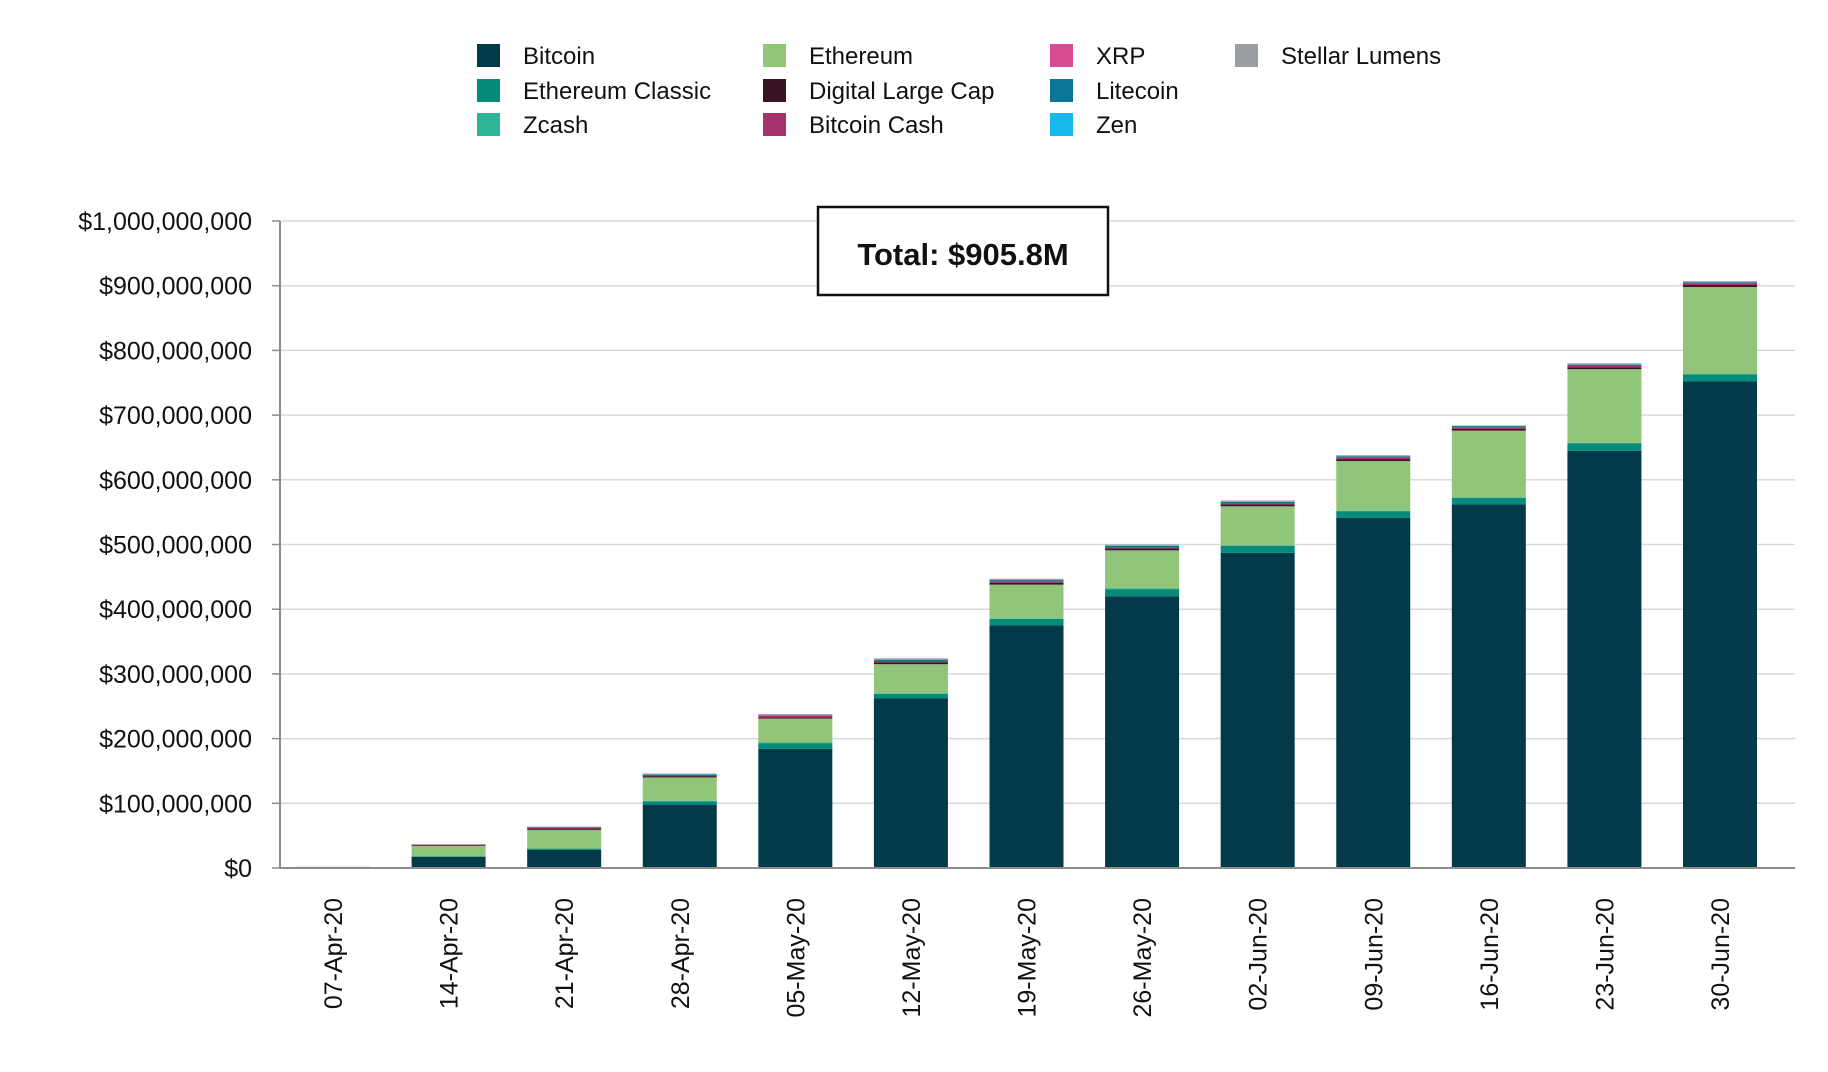 Image resolution: width=1828 pixels, height=1072 pixels. Describe the element at coordinates (1338, 56) in the screenshot. I see `legend-item: Stellar Lumens` at that location.